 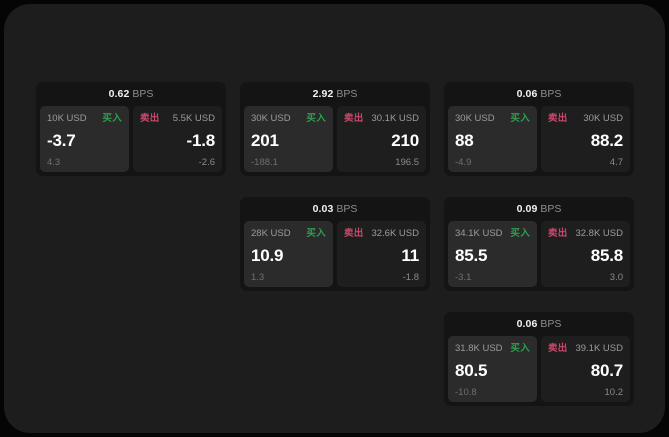 What do you see at coordinates (606, 370) in the screenshot?
I see `sell-price: 80.7` at bounding box center [606, 370].